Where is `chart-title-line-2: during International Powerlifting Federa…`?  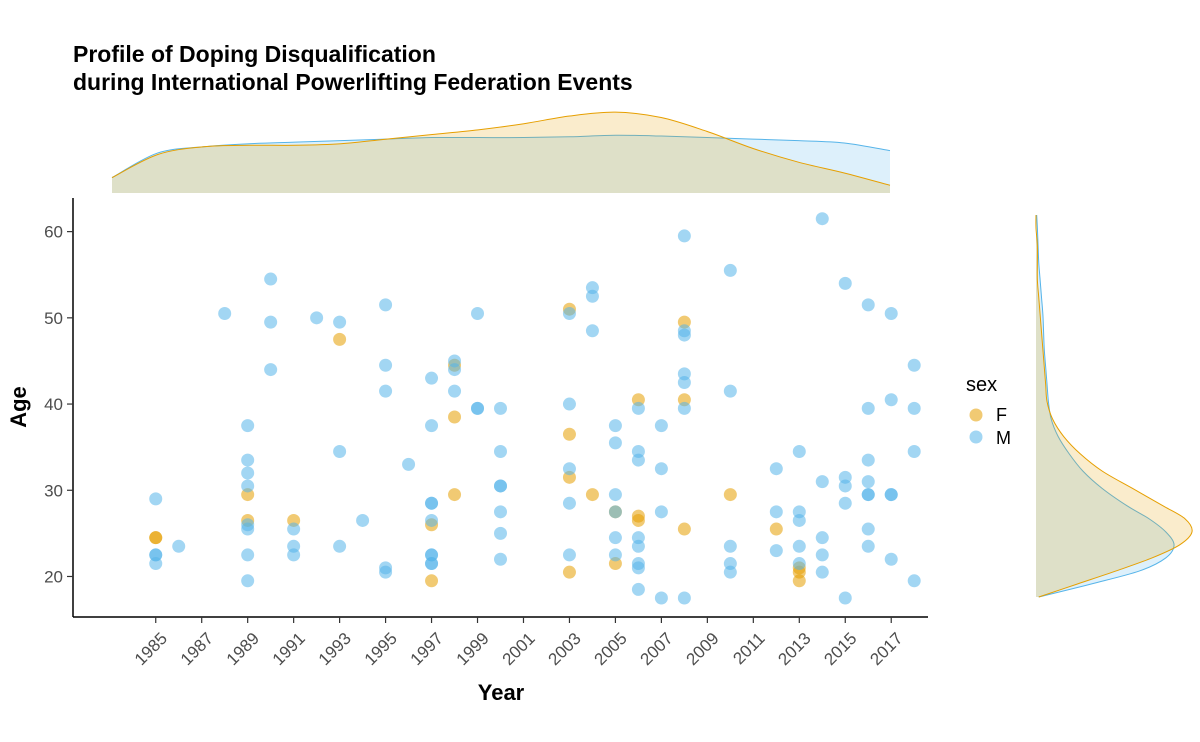
chart-title-line-2: during International Powerlifting Federa… is located at coordinates (353, 82).